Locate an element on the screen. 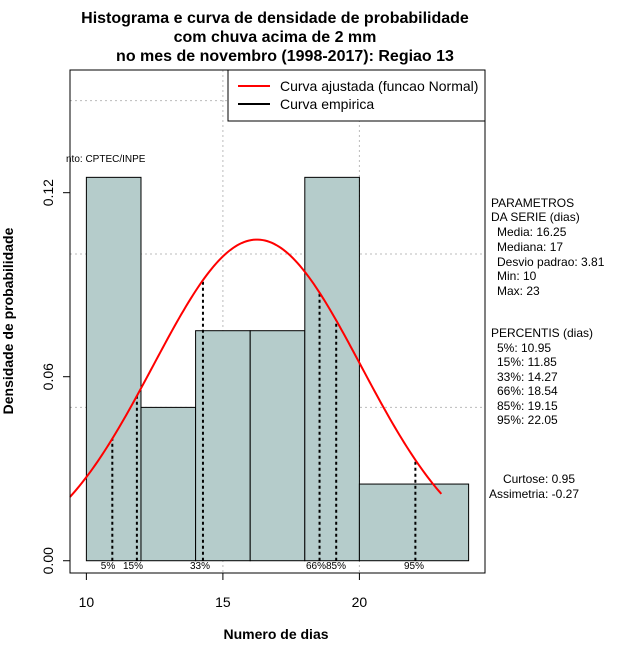 Image resolution: width=640 pixels, height=660 pixels. param-mean: Media: 16.25 is located at coordinates (532, 232).